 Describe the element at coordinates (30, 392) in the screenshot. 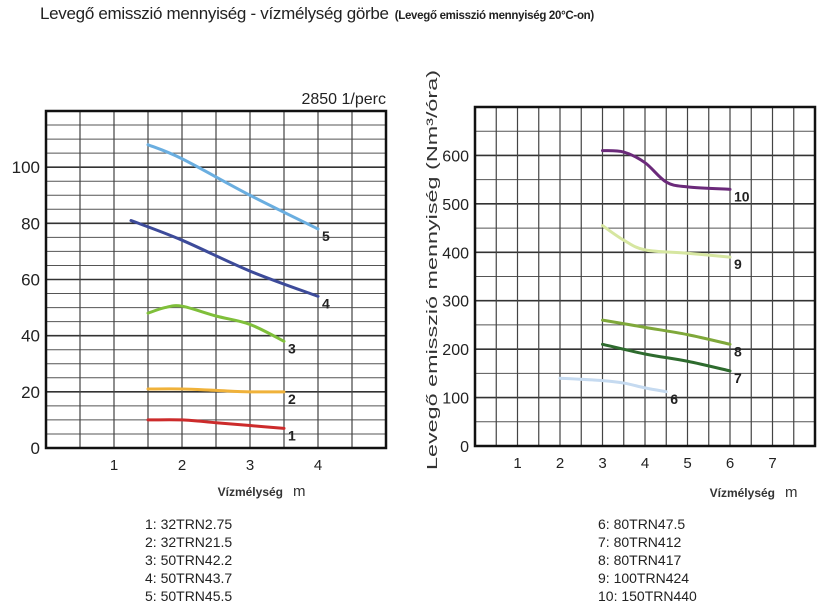

I see `y-tick-label: 20` at that location.